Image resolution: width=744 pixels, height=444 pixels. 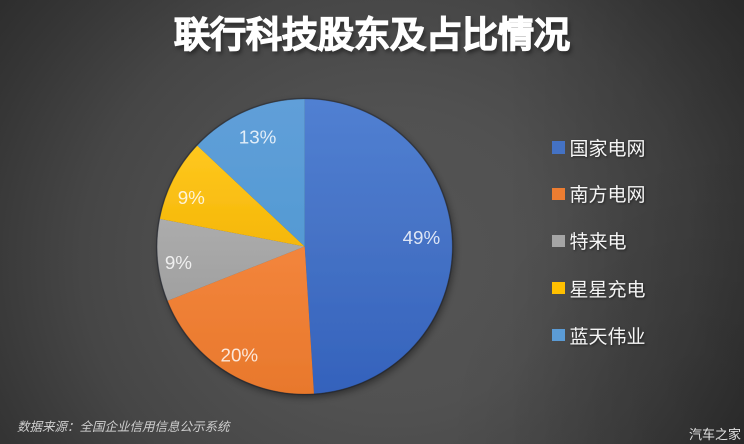 What do you see at coordinates (240, 355) in the screenshot?
I see `svg-text: 20%` at bounding box center [240, 355].